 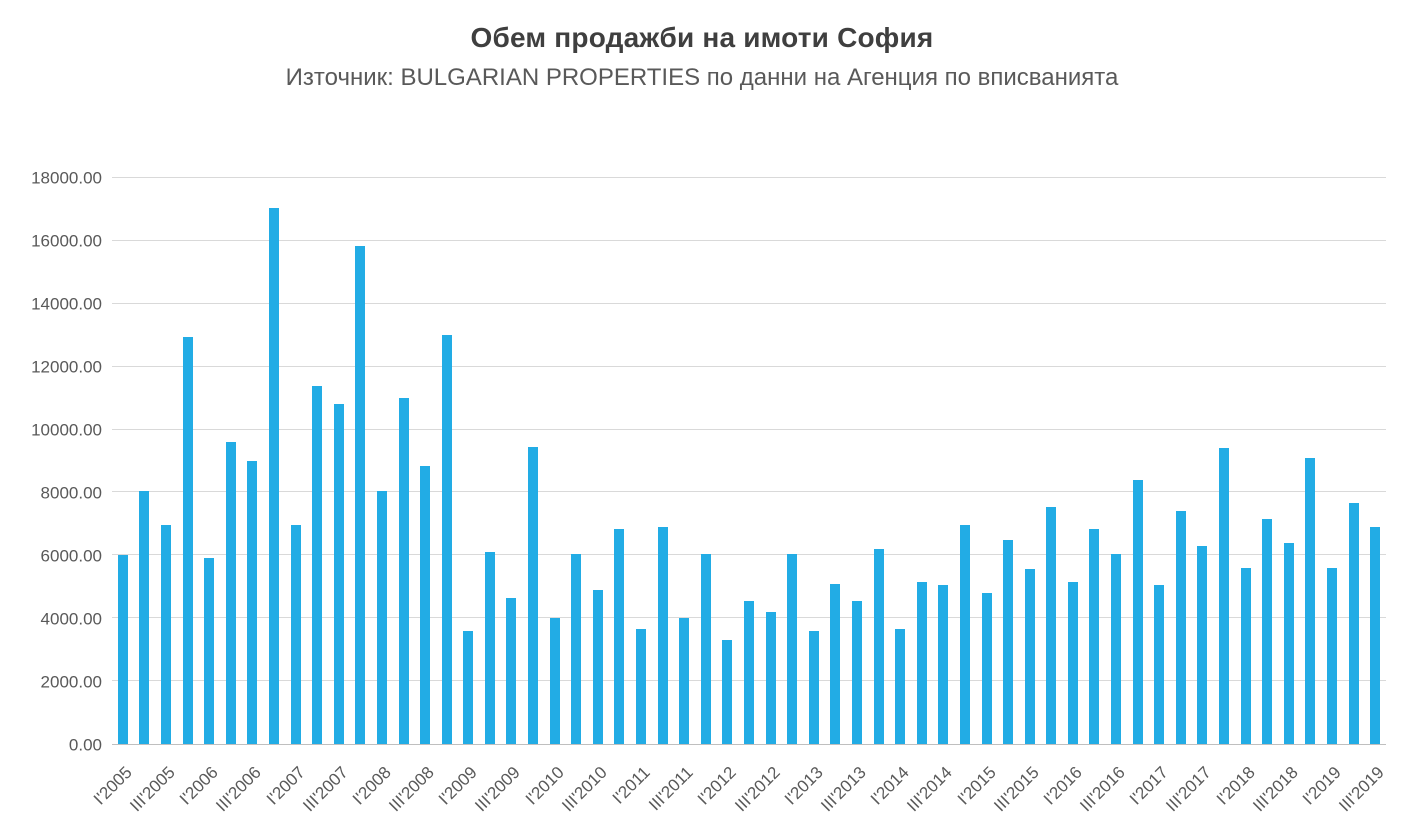 I want to click on y-axis-tick-label: 4000.00, so click(x=71, y=619).